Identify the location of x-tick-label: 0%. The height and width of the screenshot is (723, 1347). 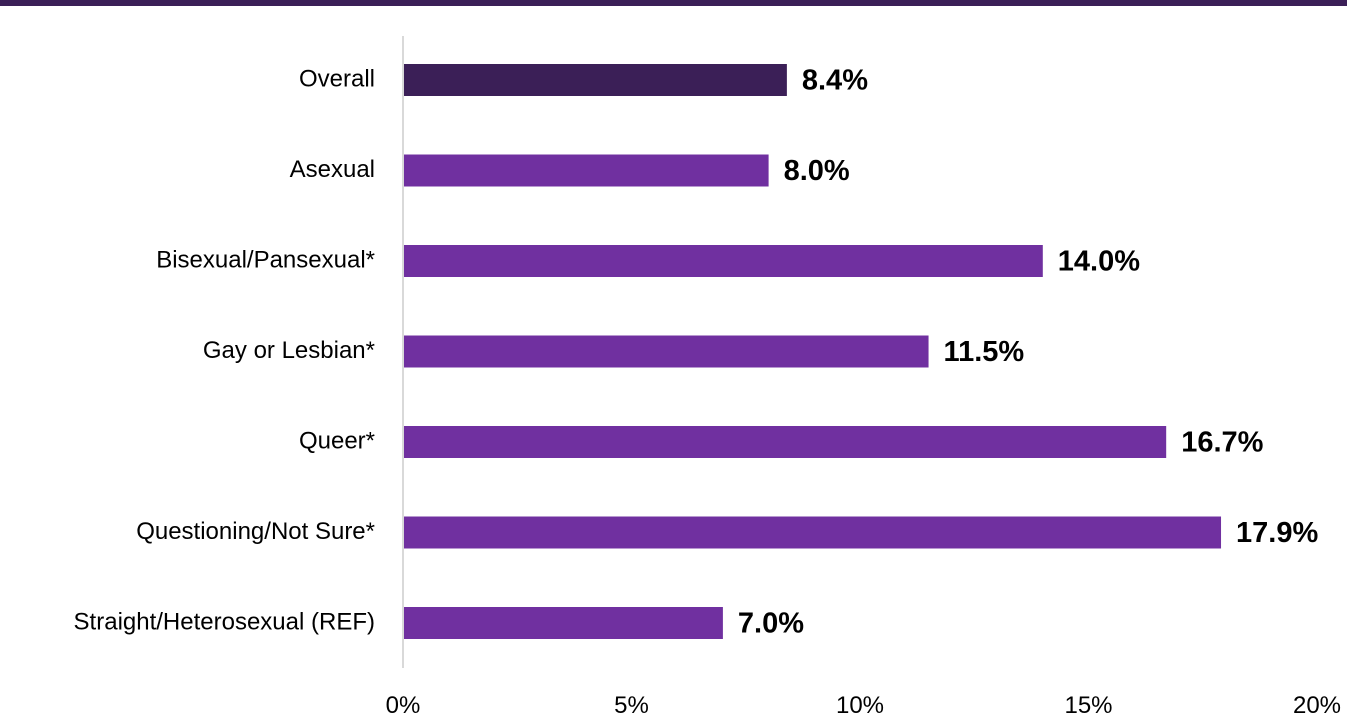
(403, 705).